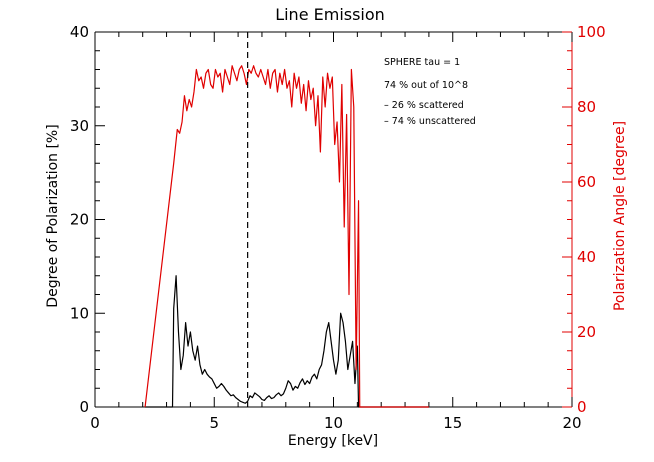 The height and width of the screenshot is (462, 654). I want to click on annotation-line: 74 % out of 10^8, so click(426, 85).